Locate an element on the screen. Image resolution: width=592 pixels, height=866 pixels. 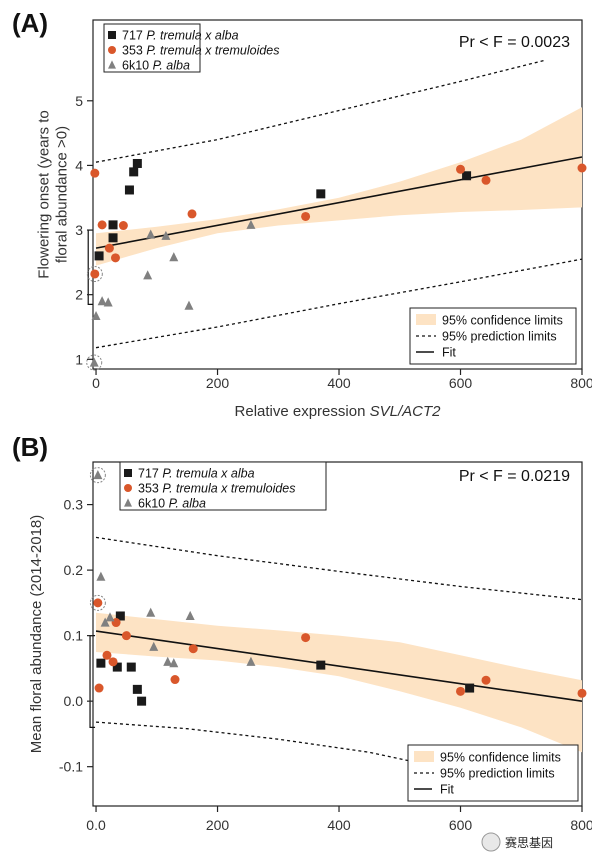
y-tick-label: -0.1 is located at coordinates (71, 767).